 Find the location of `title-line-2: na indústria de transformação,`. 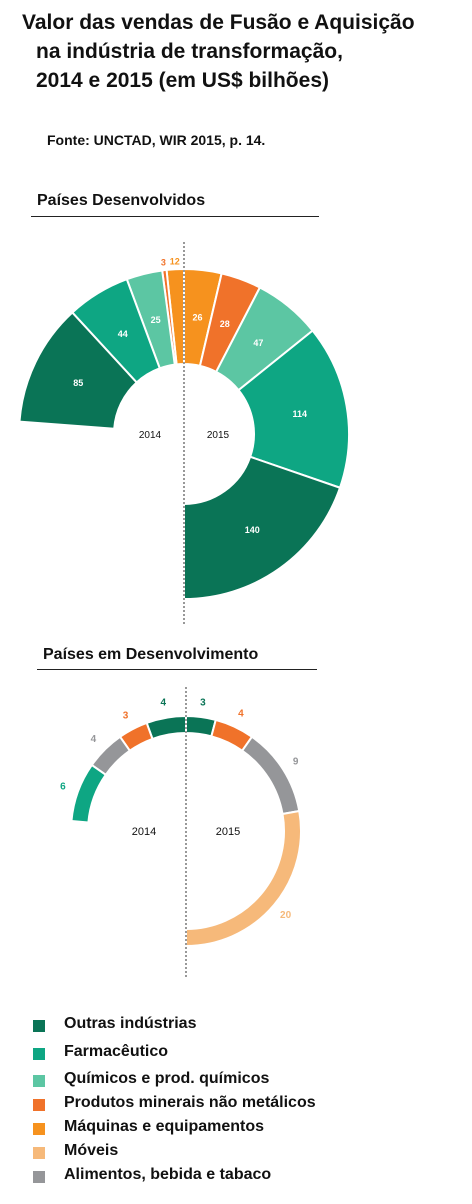

title-line-2: na indústria de transformação, is located at coordinates (189, 51).